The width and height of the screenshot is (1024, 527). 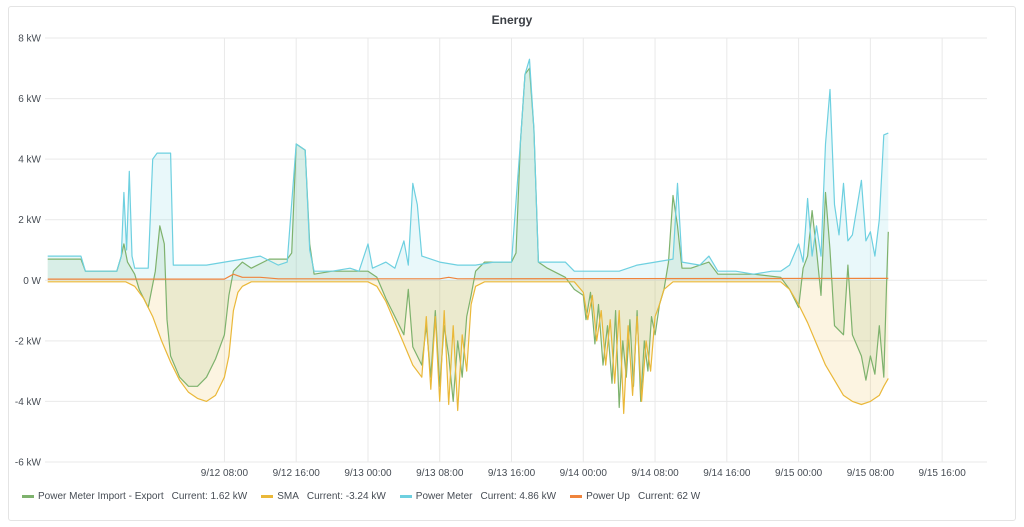 What do you see at coordinates (478, 496) in the screenshot?
I see `legend-item: Power Meter Current: 4.86 kW` at bounding box center [478, 496].